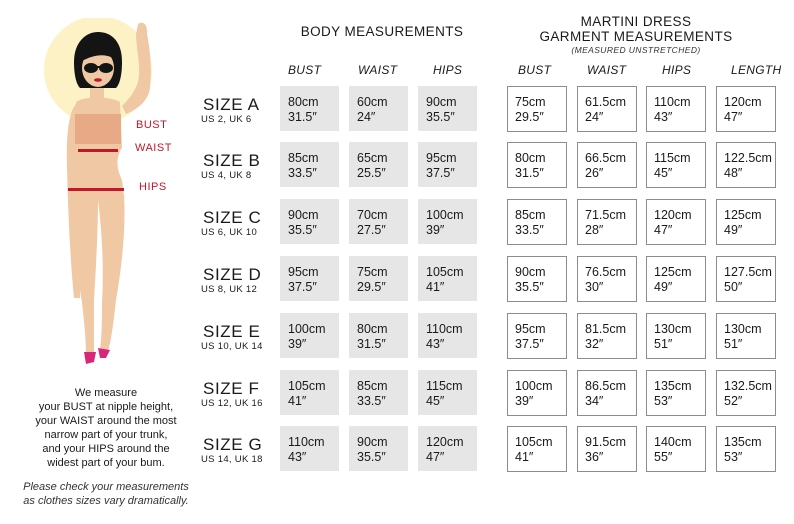  I want to click on size-name: SIZE D, so click(232, 274).